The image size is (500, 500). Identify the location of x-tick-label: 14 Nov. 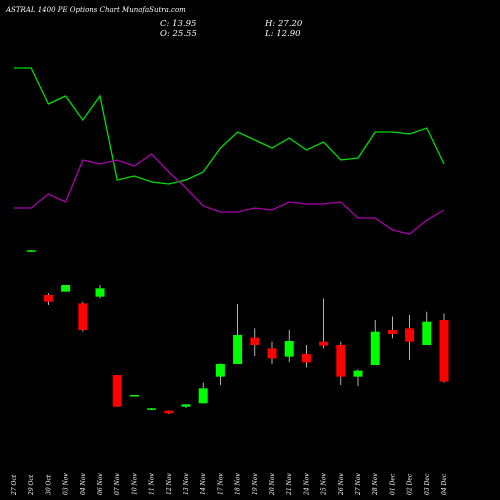
(203, 484).